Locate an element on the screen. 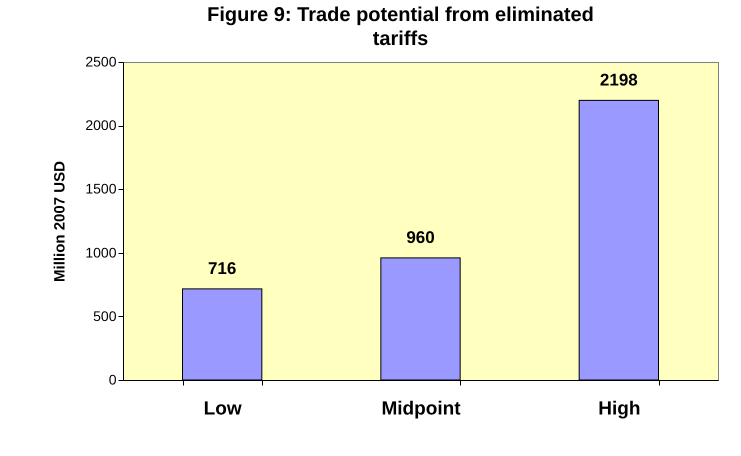 Image resolution: width=741 pixels, height=456 pixels. y-tick-label: 1500 is located at coordinates (101, 188).